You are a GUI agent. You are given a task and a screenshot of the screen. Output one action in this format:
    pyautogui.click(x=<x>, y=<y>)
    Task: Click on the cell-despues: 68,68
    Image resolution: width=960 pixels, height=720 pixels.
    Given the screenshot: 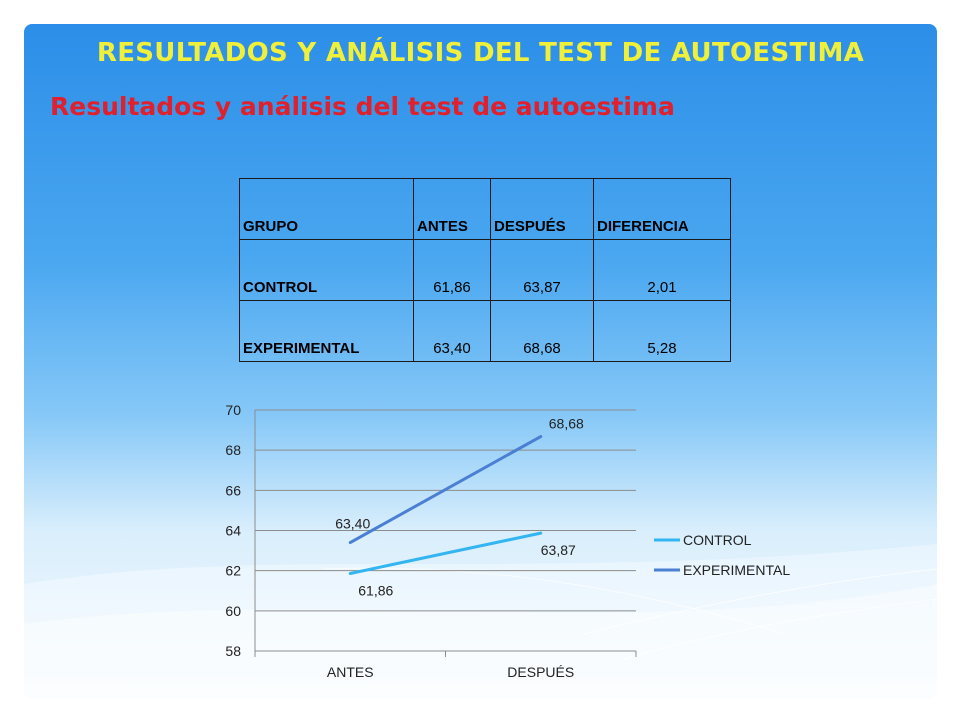 What is the action you would take?
    pyautogui.click(x=542, y=331)
    